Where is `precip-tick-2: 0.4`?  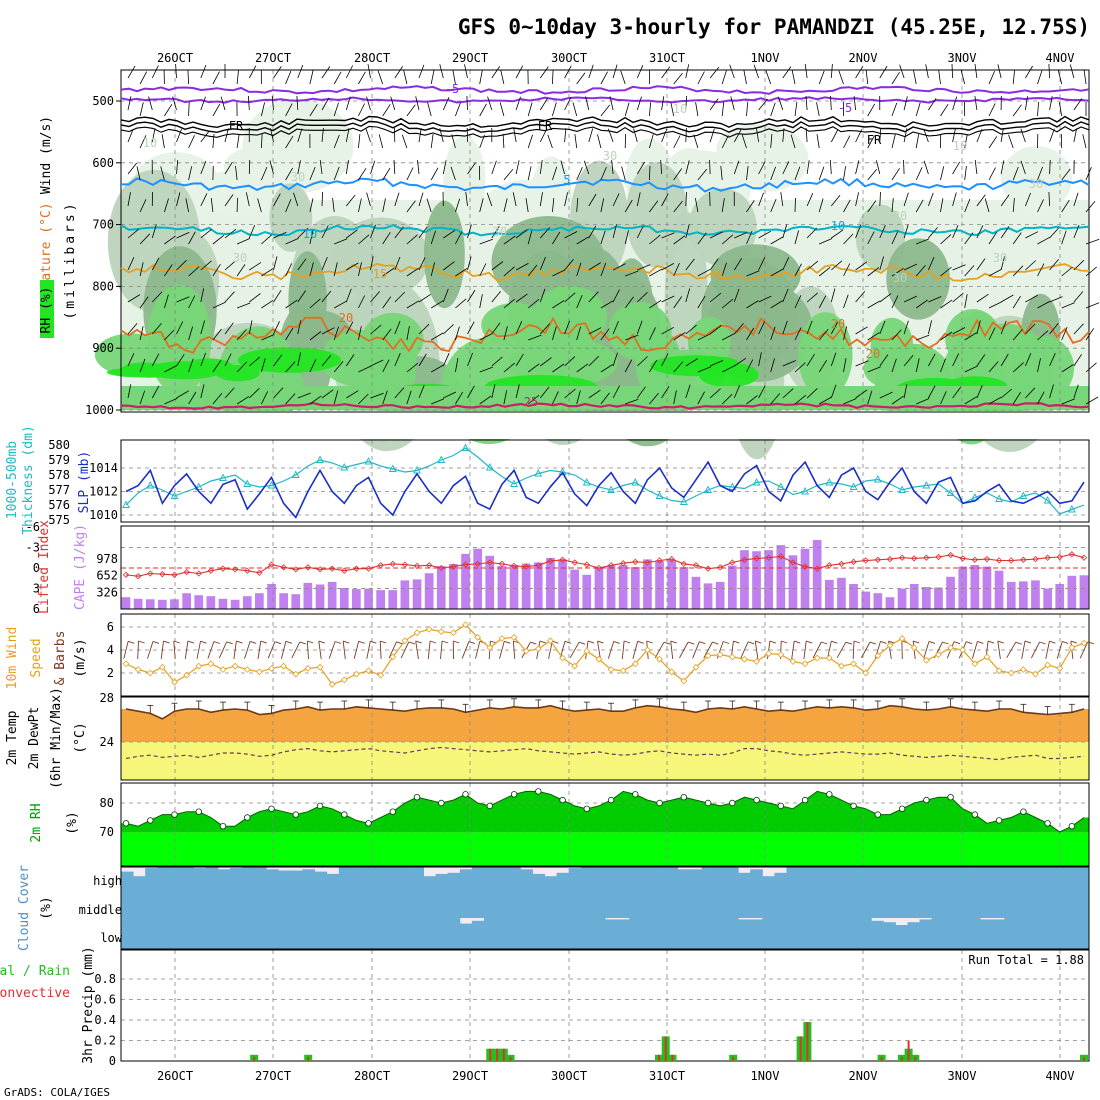 precip-tick-2: 0.4 is located at coordinates (105, 1020).